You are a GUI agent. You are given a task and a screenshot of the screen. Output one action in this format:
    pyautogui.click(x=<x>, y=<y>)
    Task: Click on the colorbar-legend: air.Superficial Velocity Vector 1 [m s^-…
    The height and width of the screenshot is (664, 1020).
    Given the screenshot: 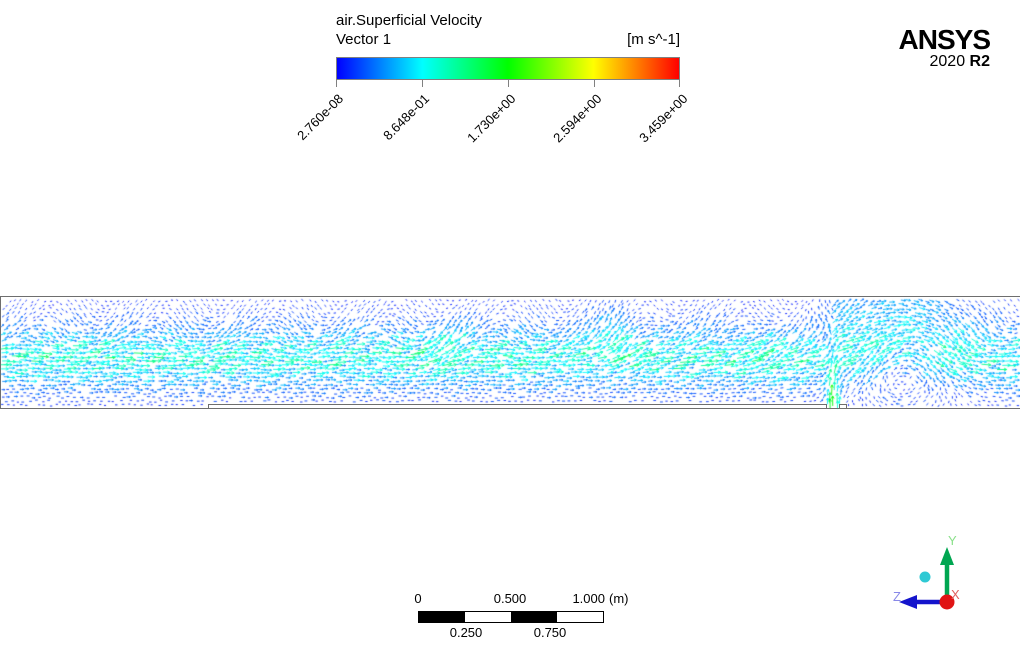 What is the action you would take?
    pyautogui.click(x=493, y=86)
    